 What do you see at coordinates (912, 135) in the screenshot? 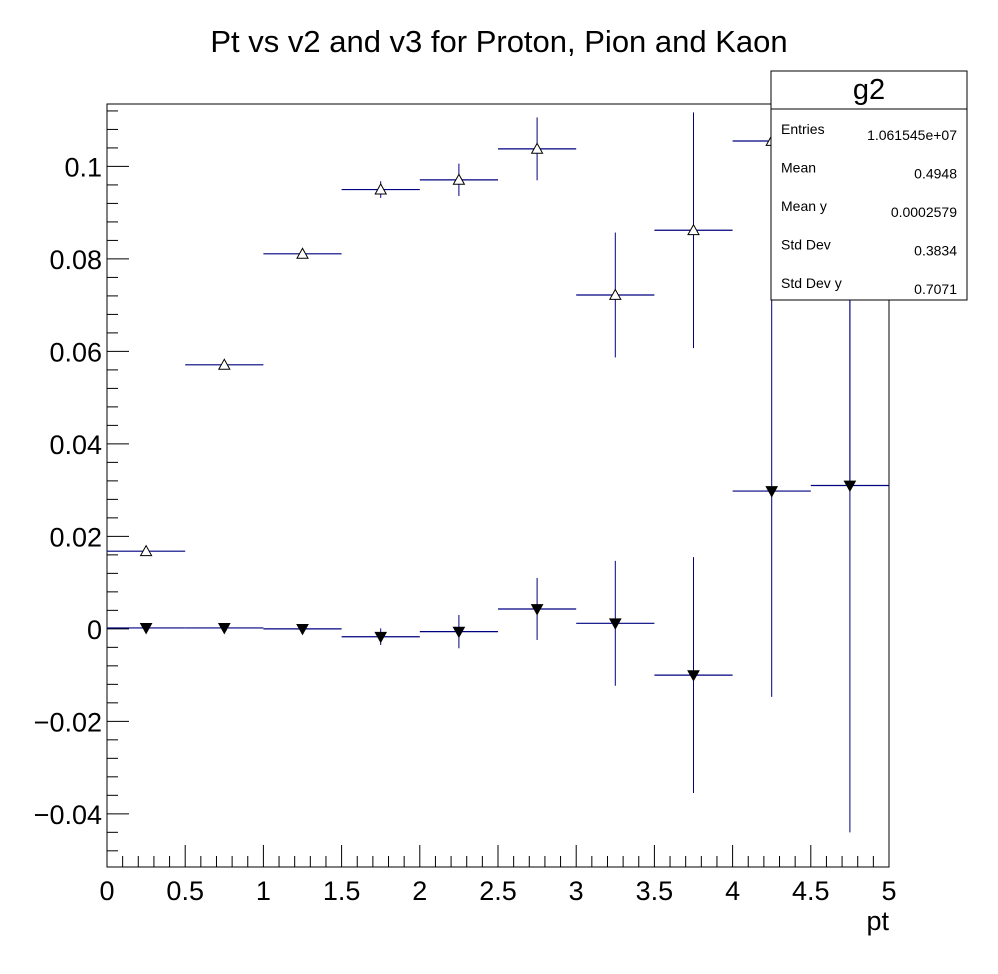
I see `stats-row-value: 1.061545e+07` at bounding box center [912, 135].